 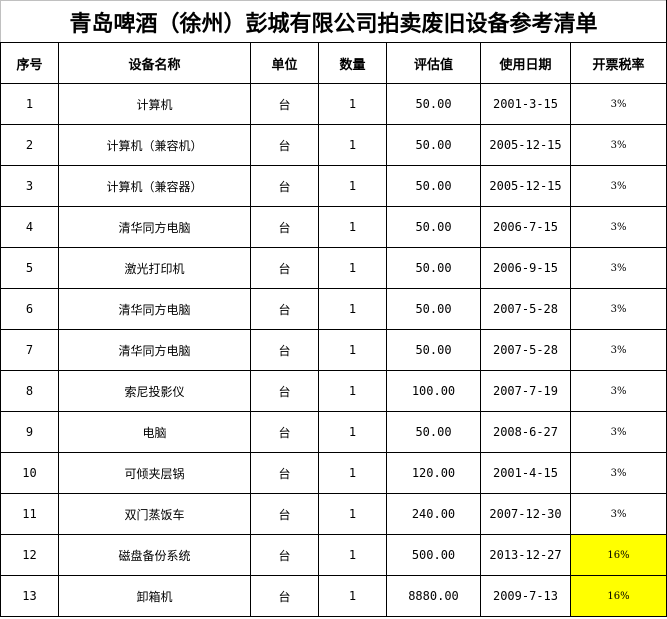 What do you see at coordinates (29, 555) in the screenshot?
I see `cell-no: 12` at bounding box center [29, 555].